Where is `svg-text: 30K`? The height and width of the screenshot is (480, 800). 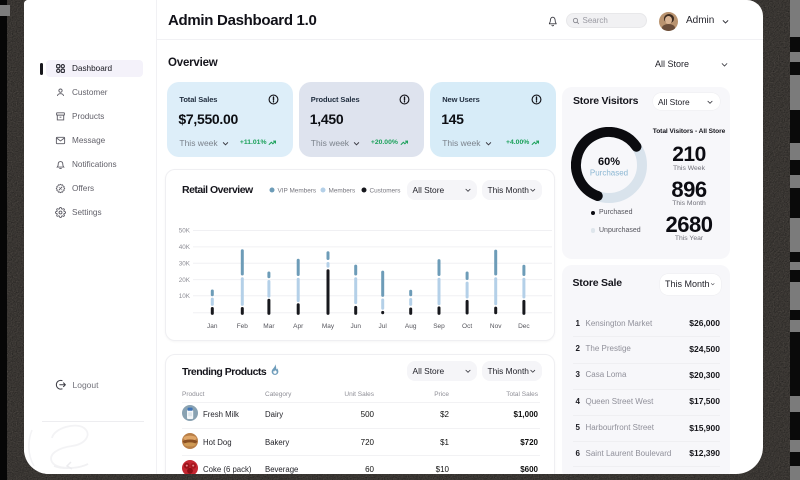
svg-text: 30K is located at coordinates (185, 263).